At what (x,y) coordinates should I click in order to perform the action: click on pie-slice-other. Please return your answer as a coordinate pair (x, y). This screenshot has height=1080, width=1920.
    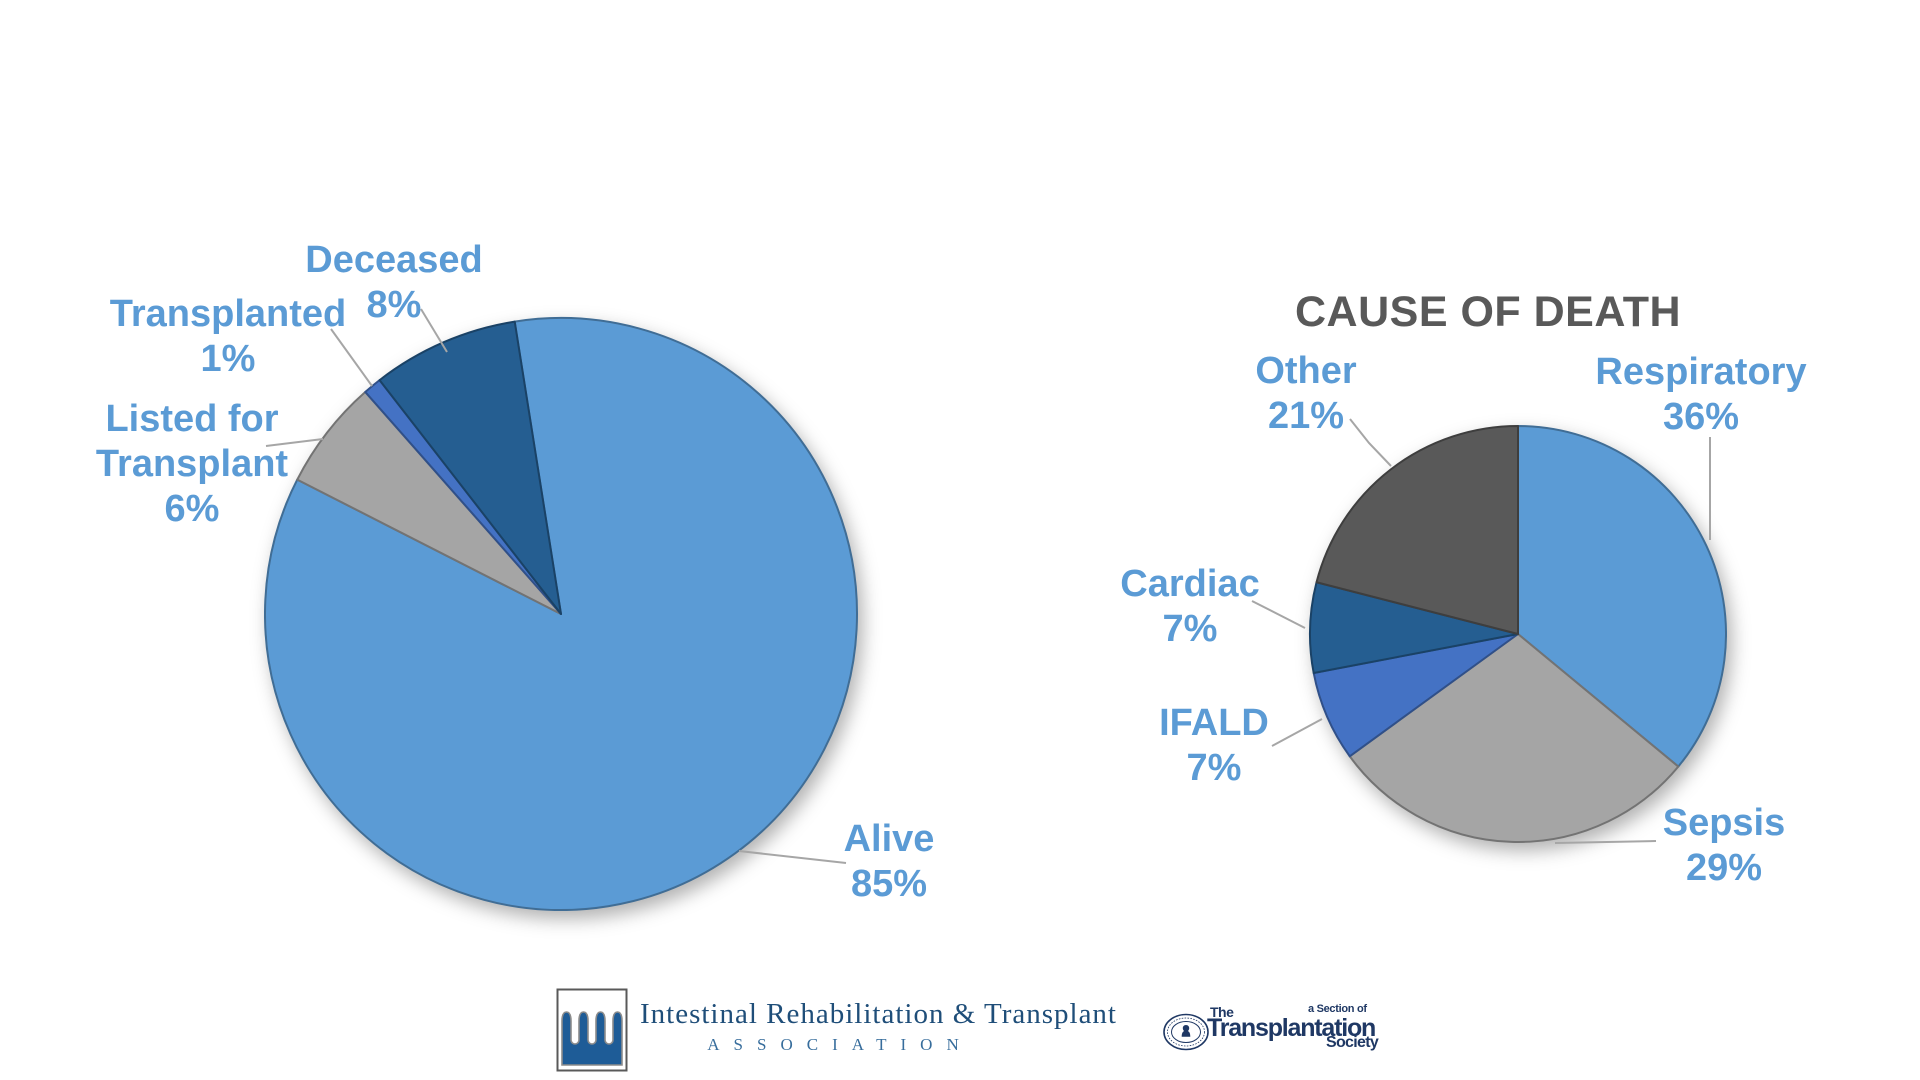
    Looking at the image, I should click on (1417, 530).